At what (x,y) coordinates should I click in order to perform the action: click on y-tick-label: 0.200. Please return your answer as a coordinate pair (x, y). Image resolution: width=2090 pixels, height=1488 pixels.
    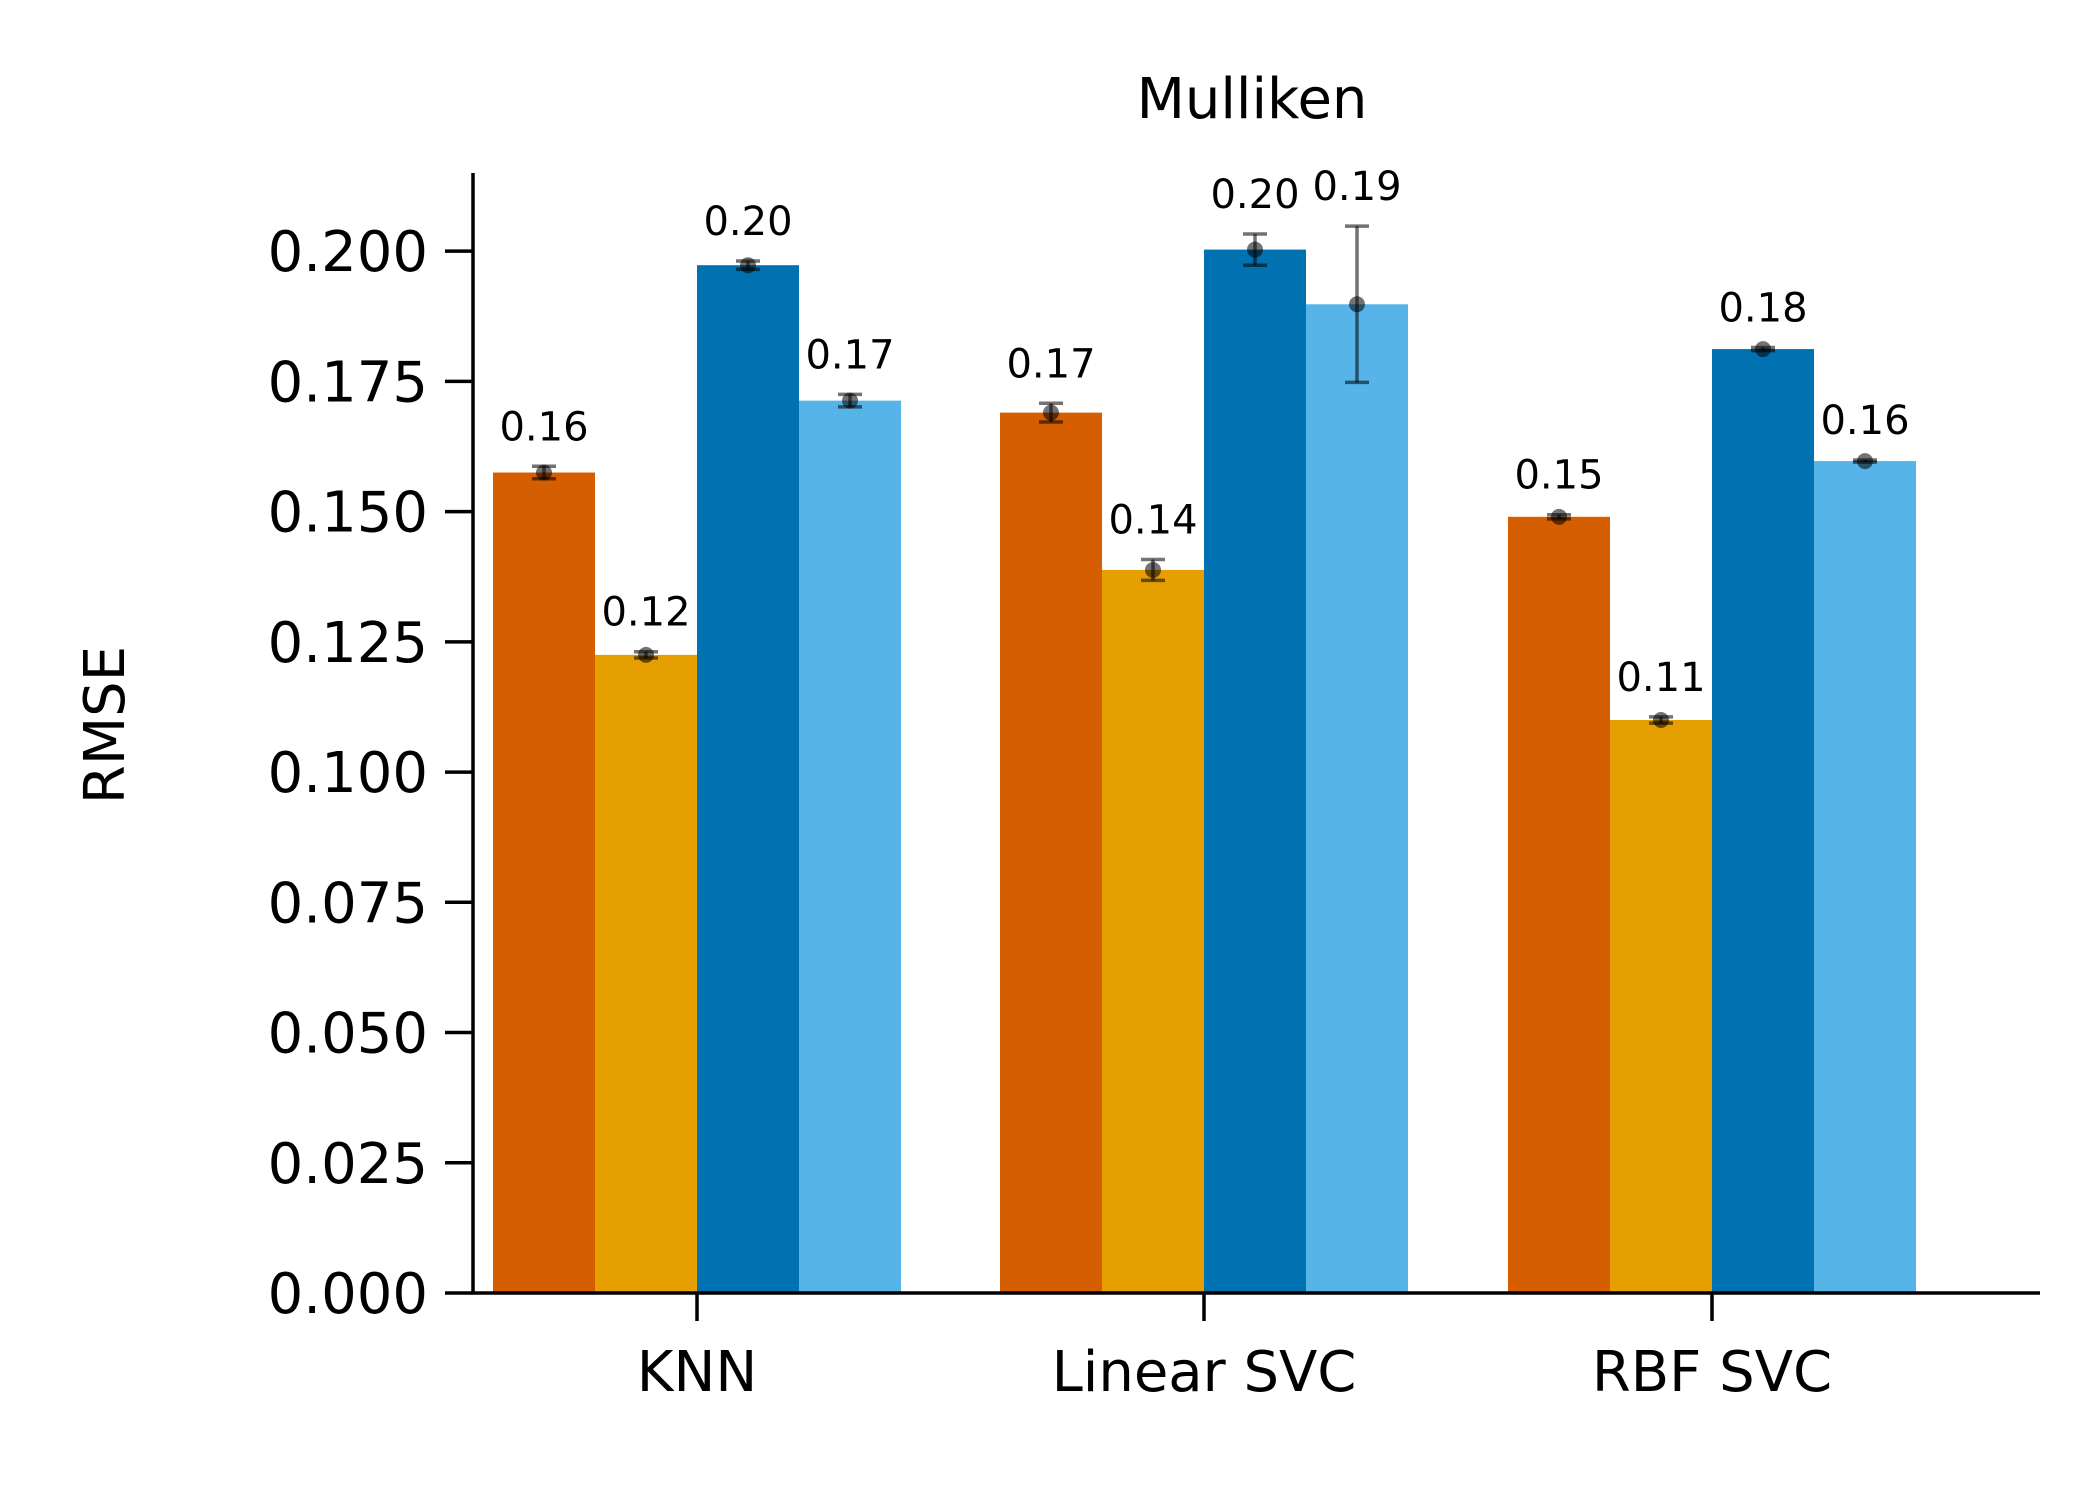
    Looking at the image, I should click on (348, 252).